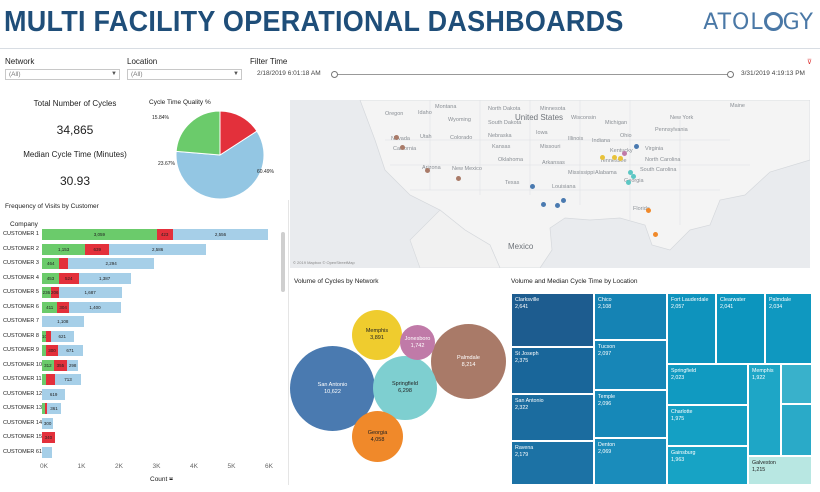 This screenshot has height=492, width=820. What do you see at coordinates (707, 425) in the screenshot?
I see `treemap-cell: Charlotte 1,975` at bounding box center [707, 425].